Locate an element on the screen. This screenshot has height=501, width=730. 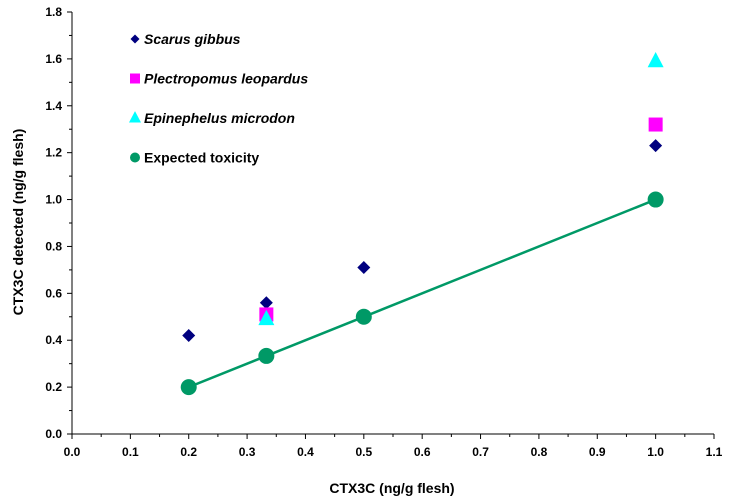
x-tick-label: 1.0 is located at coordinates (655, 452).